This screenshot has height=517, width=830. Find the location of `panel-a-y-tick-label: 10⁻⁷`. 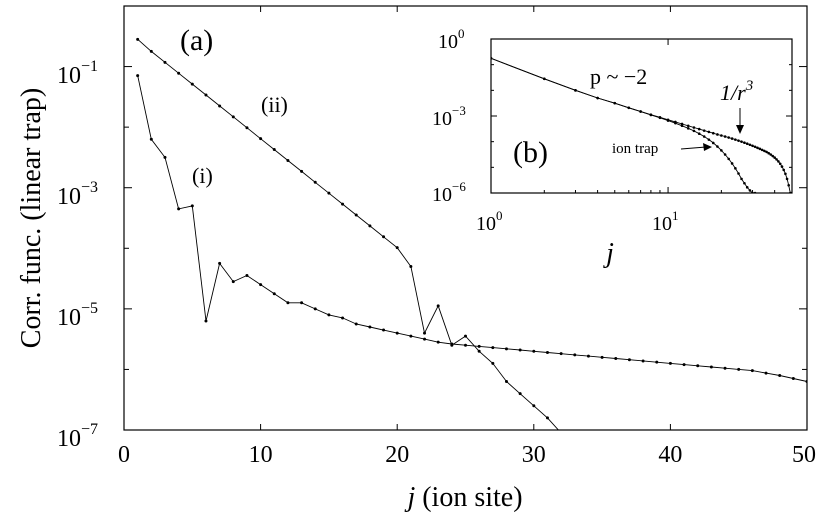

panel-a-y-tick-label: 10⁻⁷ is located at coordinates (77, 436).